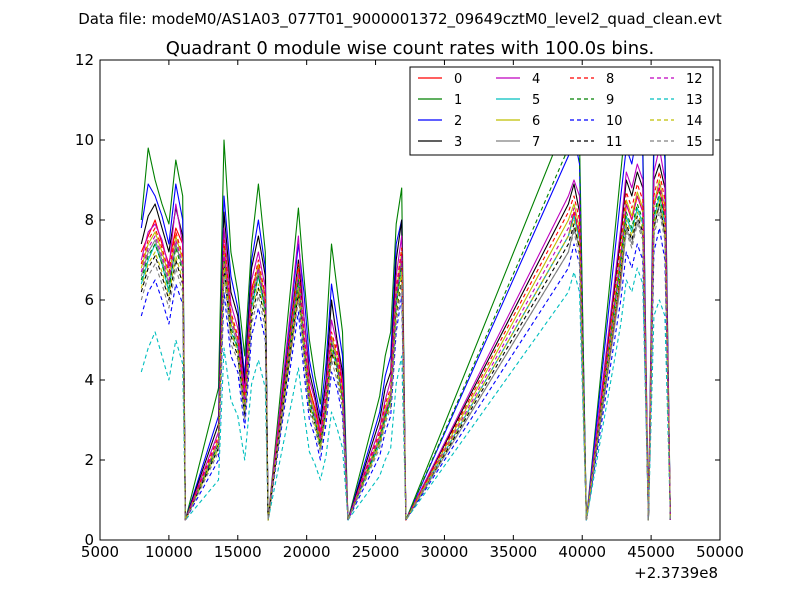  Describe the element at coordinates (610, 100) in the screenshot. I see `legend-label-9: 9` at that location.